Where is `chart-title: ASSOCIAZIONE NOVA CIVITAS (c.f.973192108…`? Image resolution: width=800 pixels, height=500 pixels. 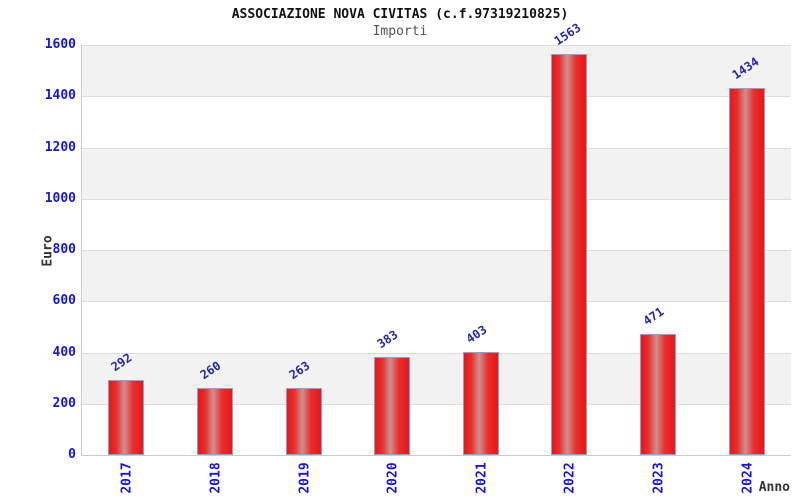
chart-title: ASSOCIAZIONE NOVA CIVITAS (c.f.973192108… is located at coordinates (400, 14).